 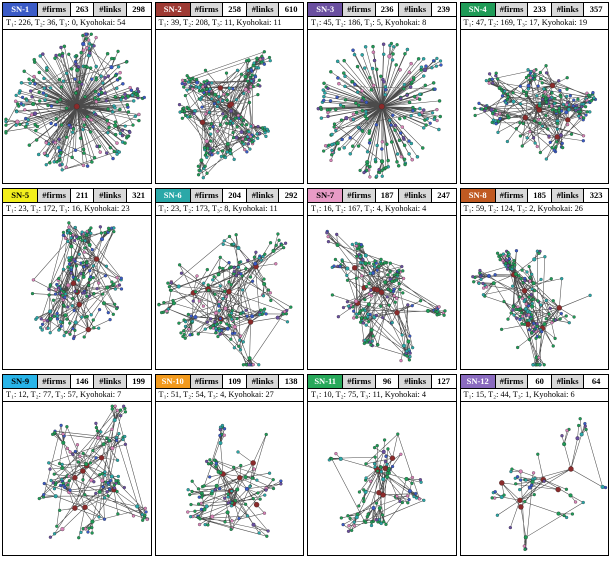 I want to click on sn-badge: SN-1, so click(x=21, y=9).